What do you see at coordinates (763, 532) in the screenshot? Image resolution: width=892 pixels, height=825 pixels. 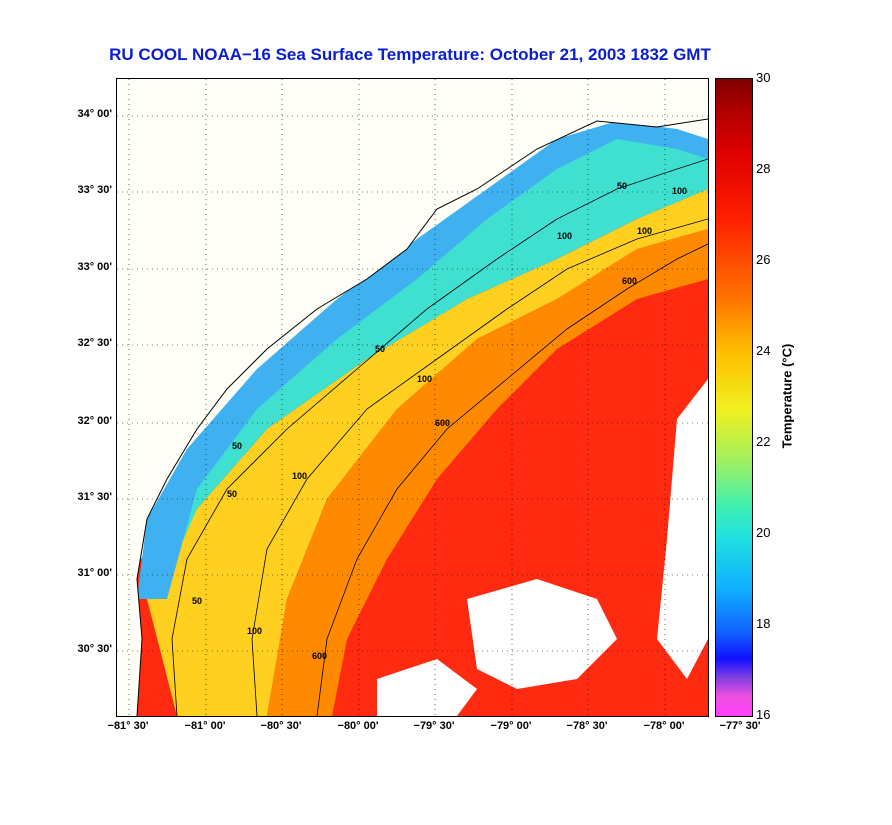 I see `colorbar-tick-label: 20` at bounding box center [763, 532].